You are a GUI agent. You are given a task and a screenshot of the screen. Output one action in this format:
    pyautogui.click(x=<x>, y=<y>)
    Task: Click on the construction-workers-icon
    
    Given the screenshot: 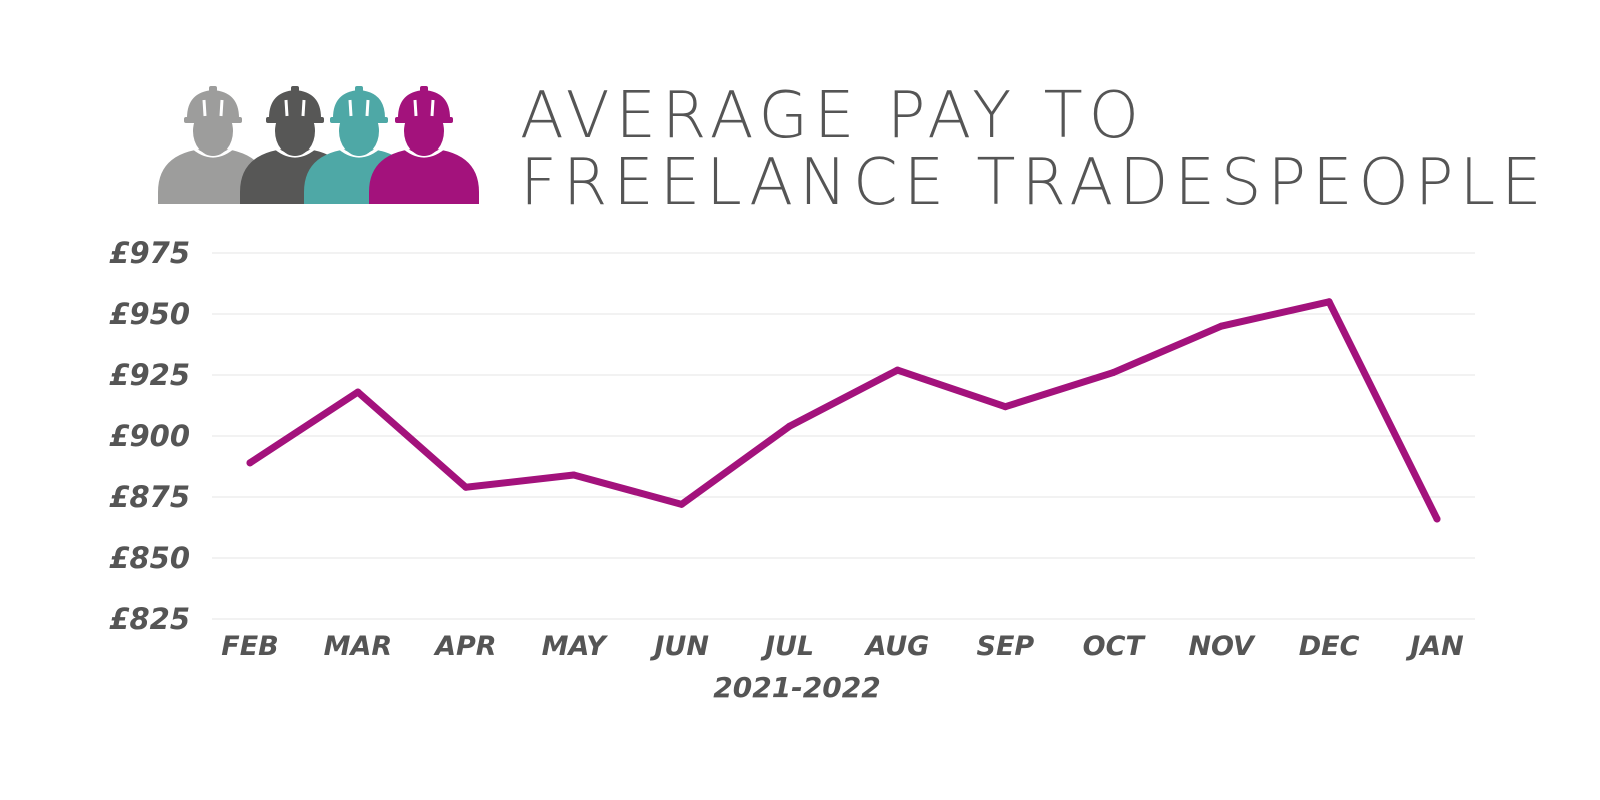 What is the action you would take?
    pyautogui.click(x=318, y=145)
    